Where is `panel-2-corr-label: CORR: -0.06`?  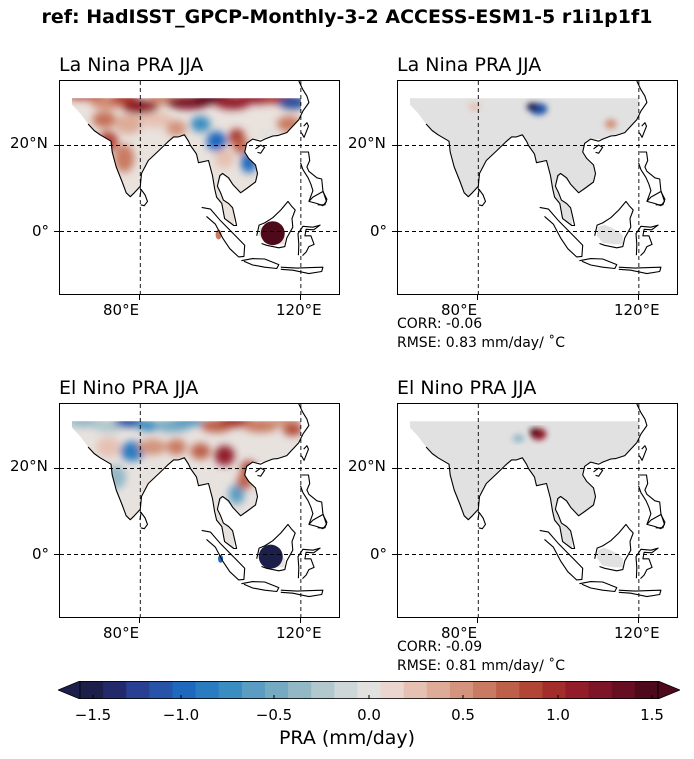
panel-2-corr-label: CORR: -0.06 is located at coordinates (440, 324).